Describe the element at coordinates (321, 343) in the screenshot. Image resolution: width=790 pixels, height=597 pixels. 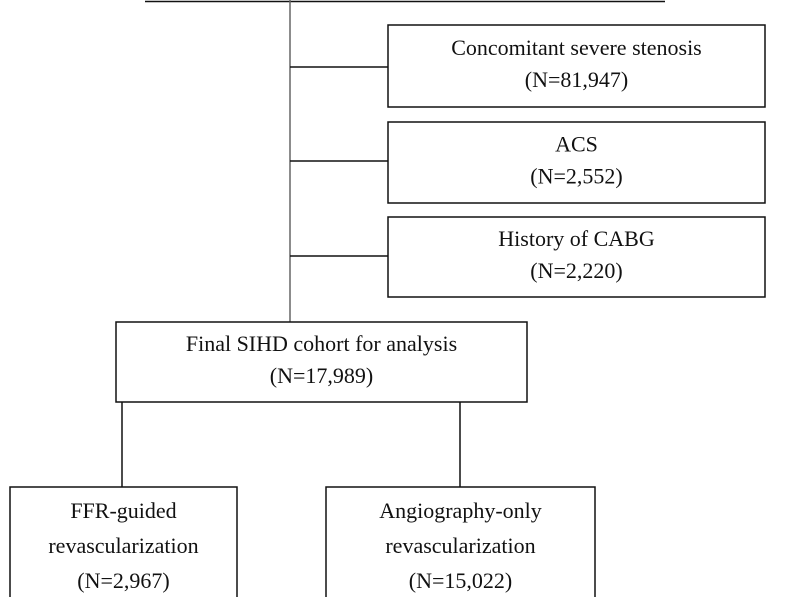
I see `box-text: Final SIHD cohort for analysis` at that location.